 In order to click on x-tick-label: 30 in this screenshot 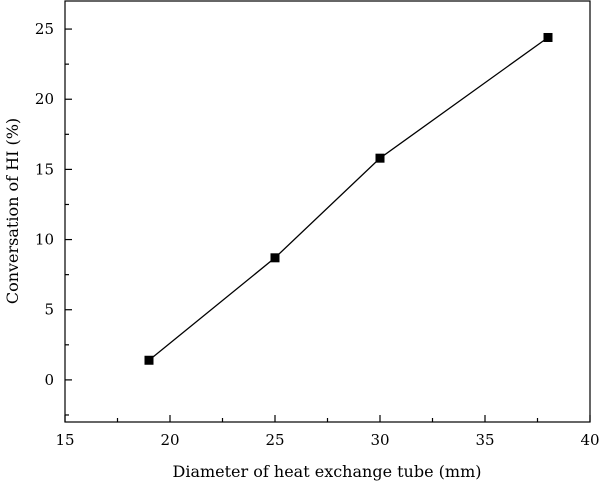, I will do `click(379, 440)`.